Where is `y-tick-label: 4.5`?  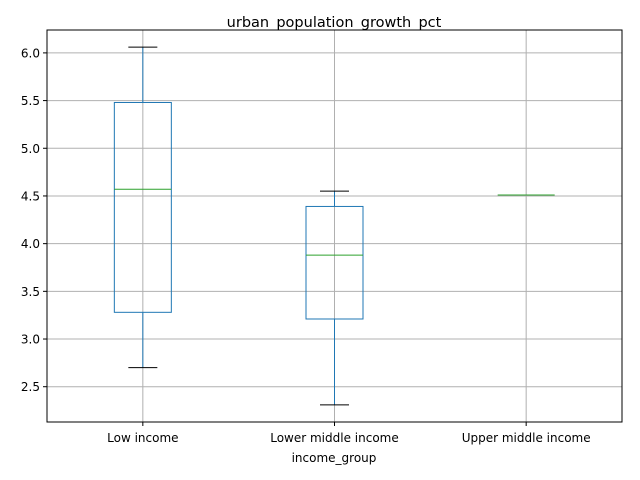
y-tick-label: 4.5 is located at coordinates (30, 196).